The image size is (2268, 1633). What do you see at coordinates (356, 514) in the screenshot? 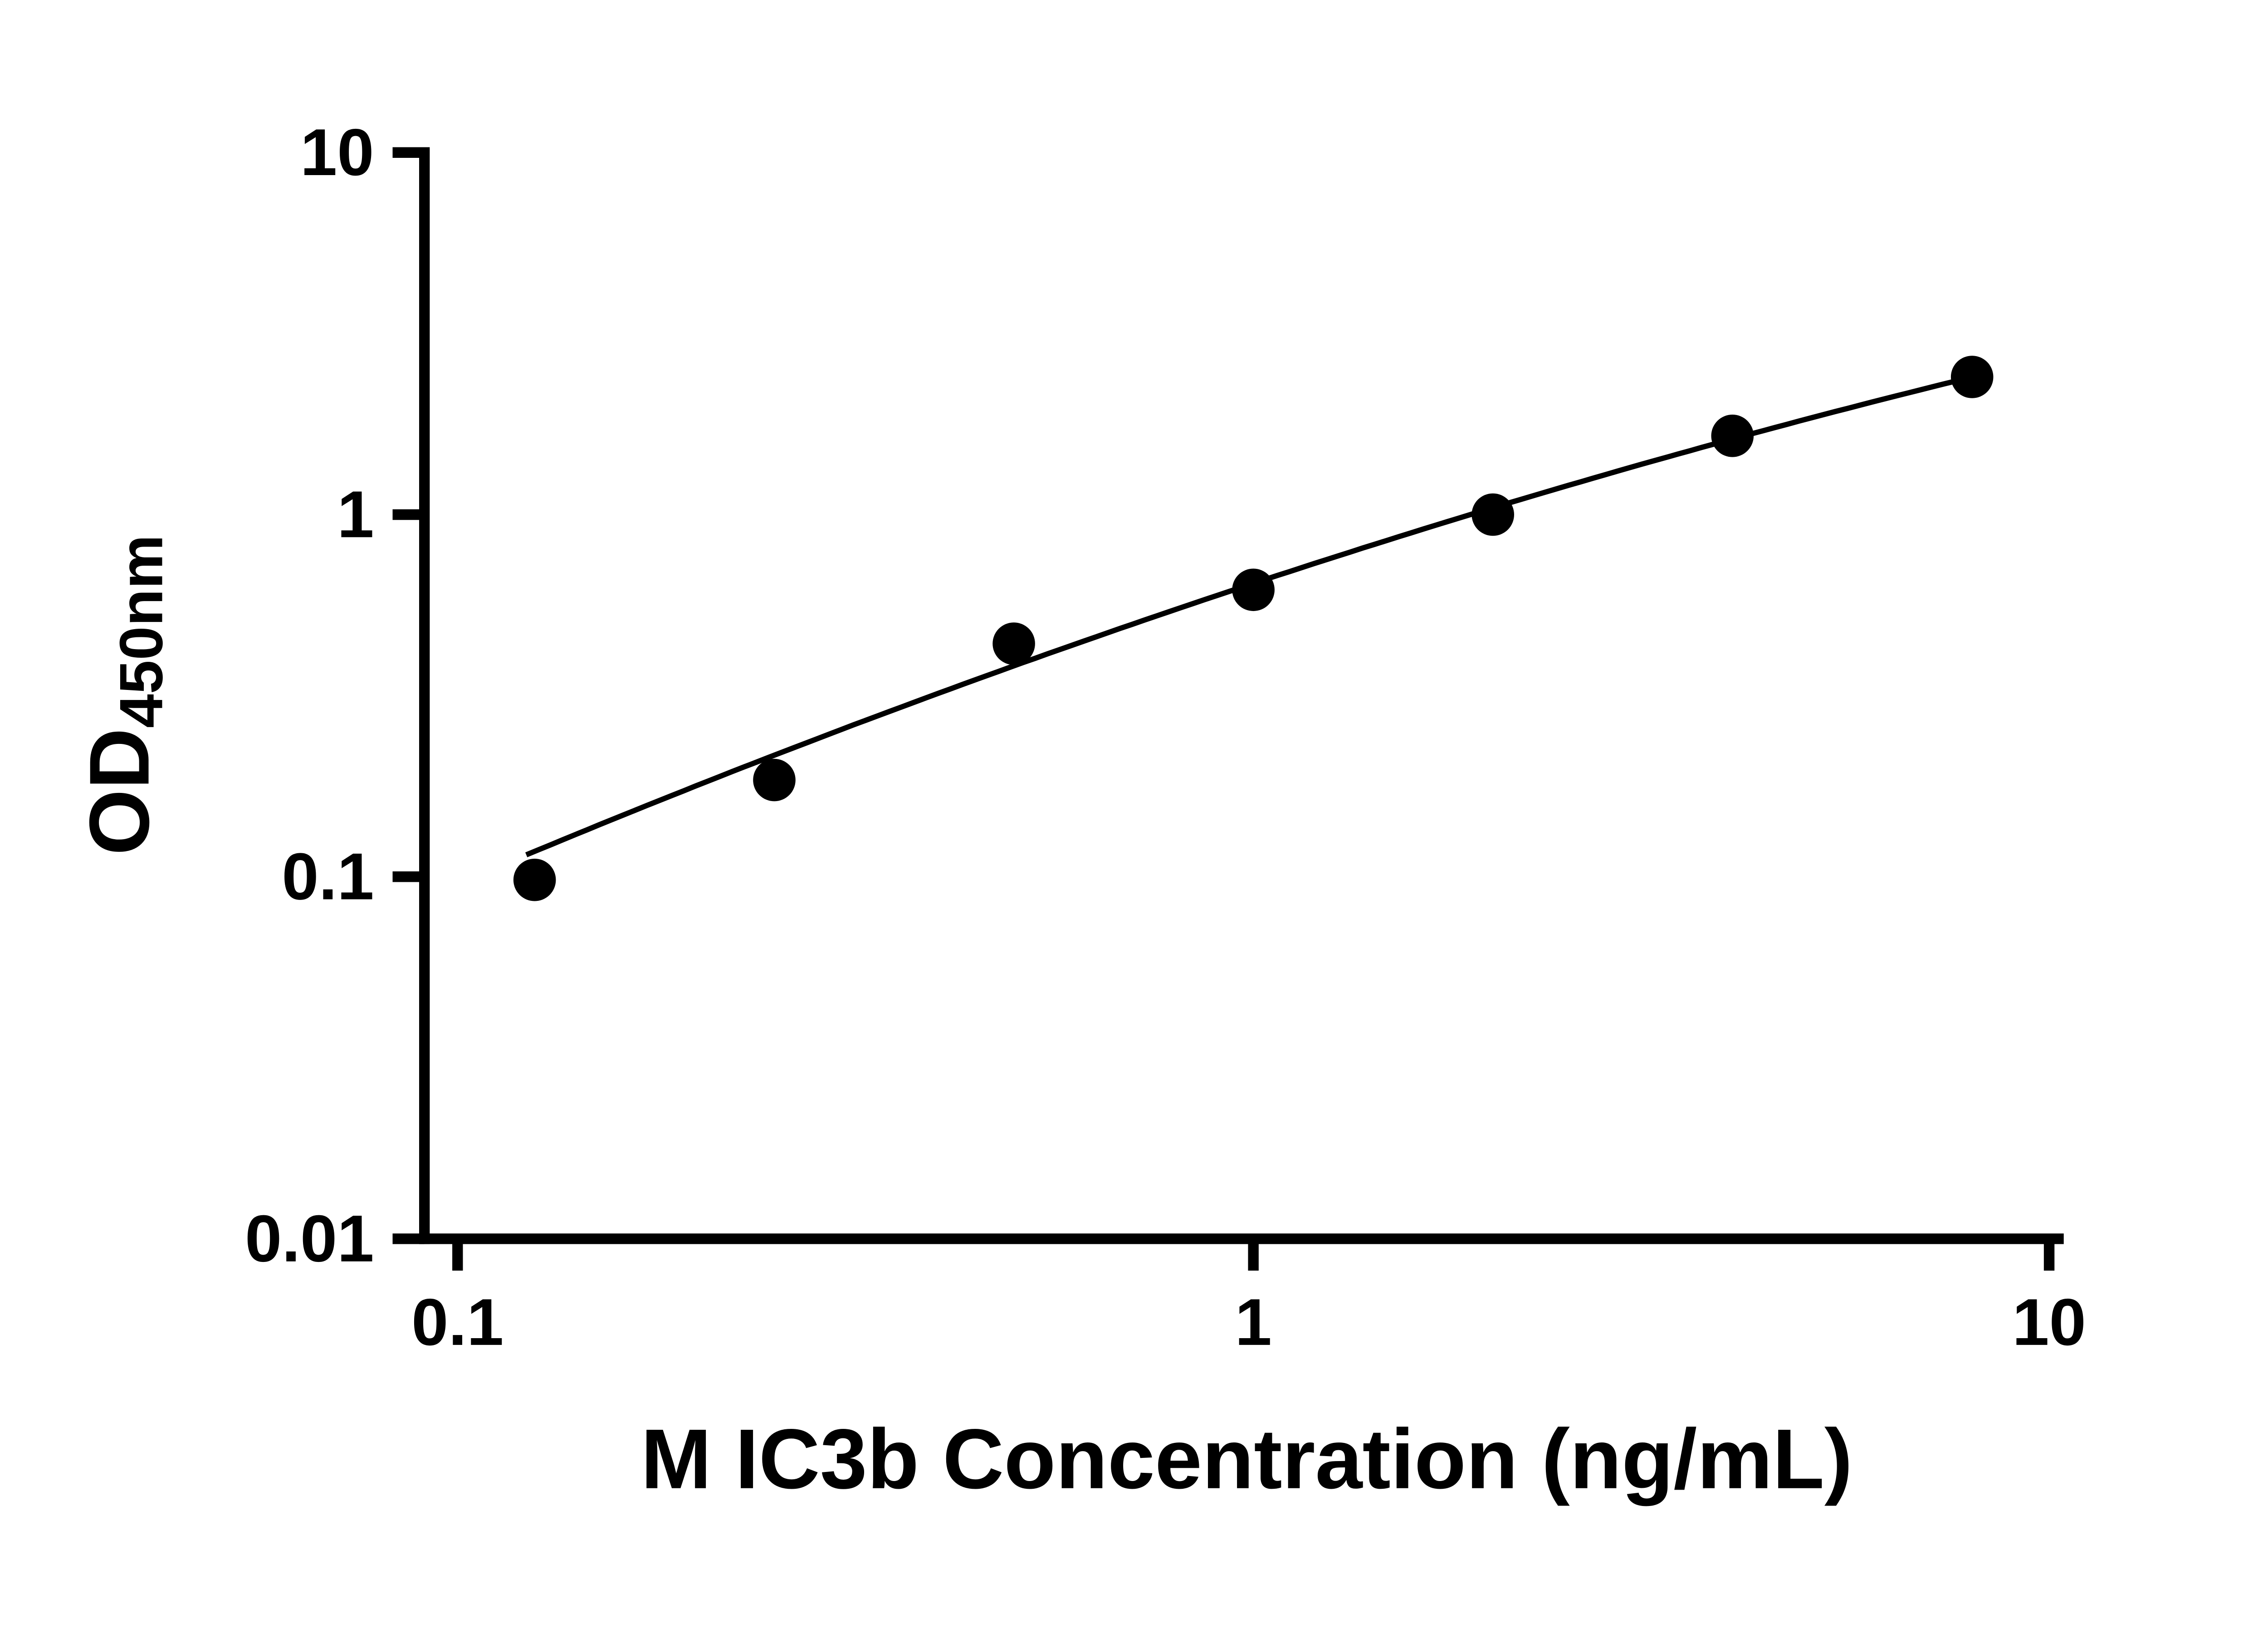
I see `y-tick-label: 1` at bounding box center [356, 514].